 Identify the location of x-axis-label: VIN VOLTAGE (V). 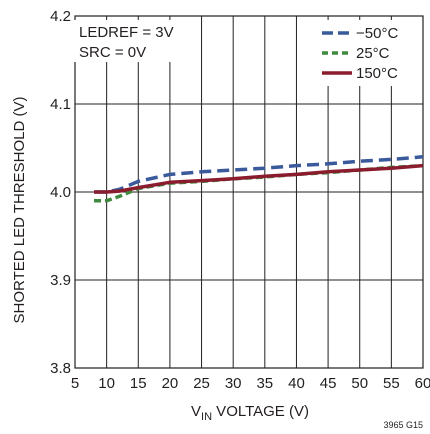
(250, 413).